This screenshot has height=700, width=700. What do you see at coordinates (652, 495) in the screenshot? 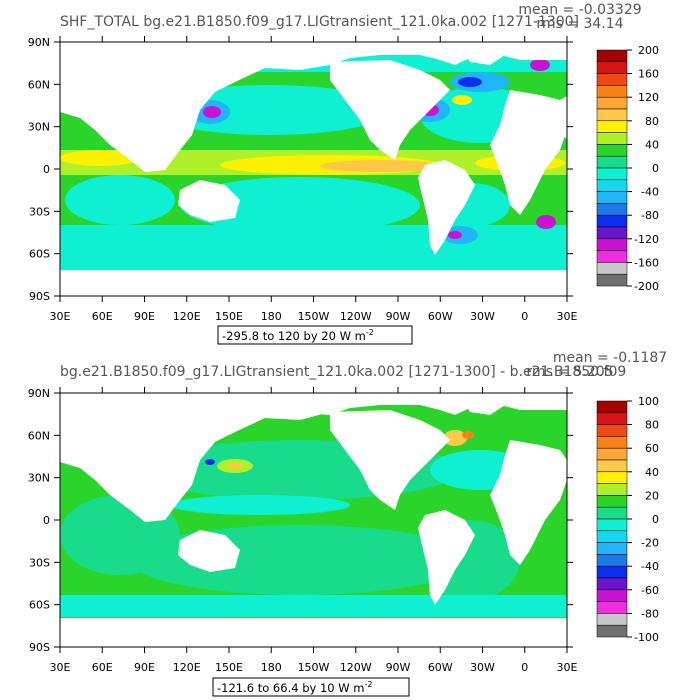
I see `colorbar-label: 20` at bounding box center [652, 495].